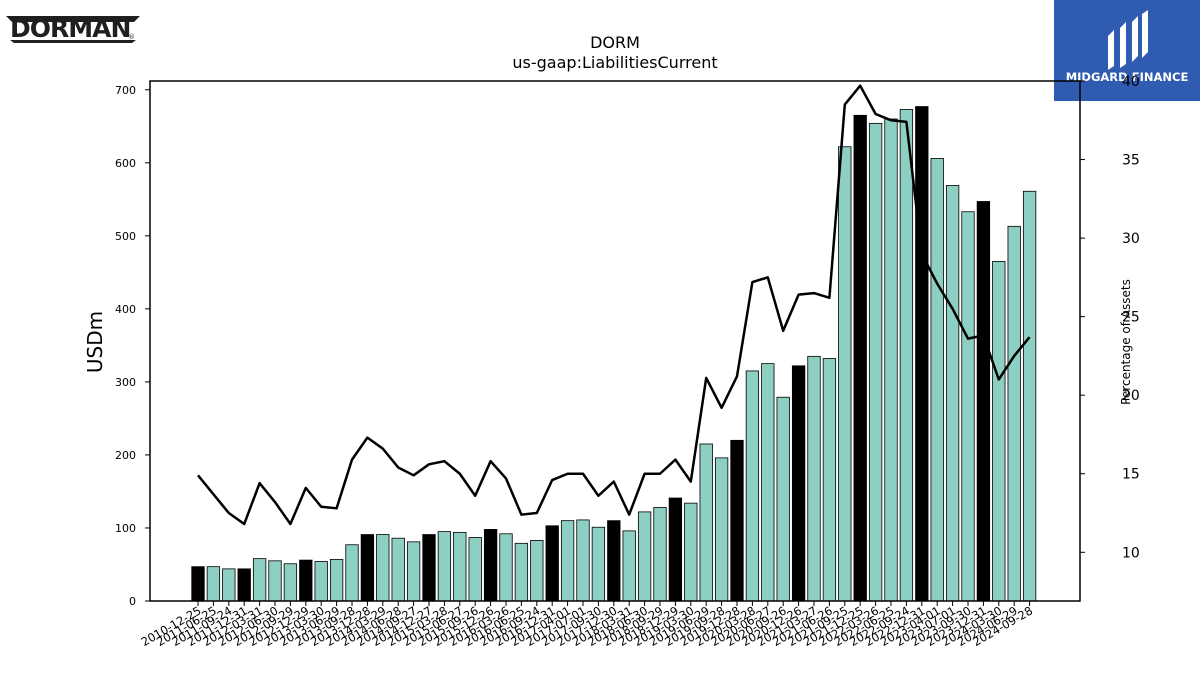 Image resolution: width=1200 pixels, height=675 pixels. I want to click on y-tick-label: 600, so click(125, 163).